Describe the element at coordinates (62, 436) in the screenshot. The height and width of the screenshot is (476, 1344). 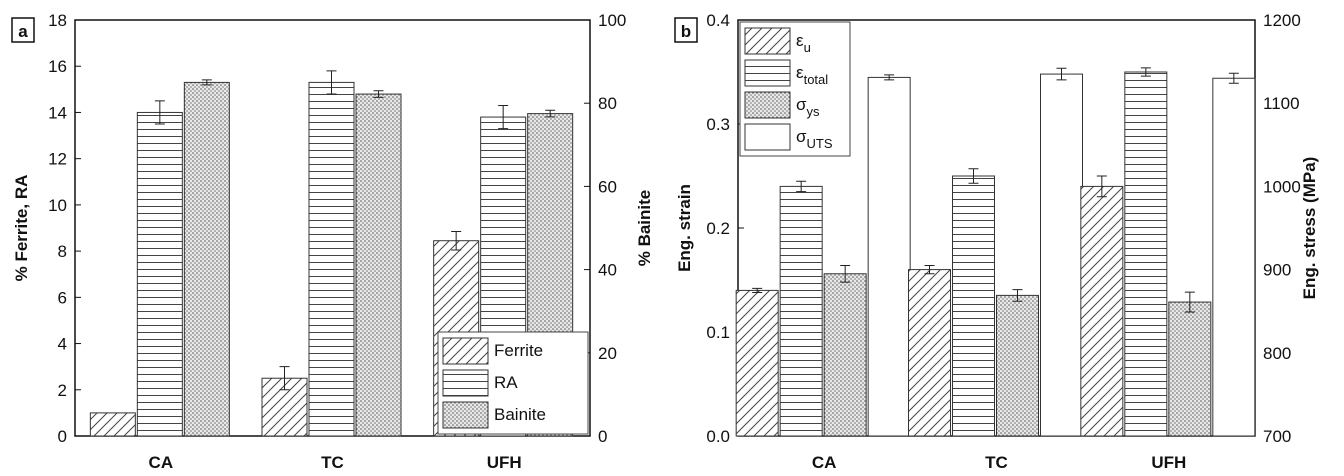
I see `y-tick-label: 0` at that location.